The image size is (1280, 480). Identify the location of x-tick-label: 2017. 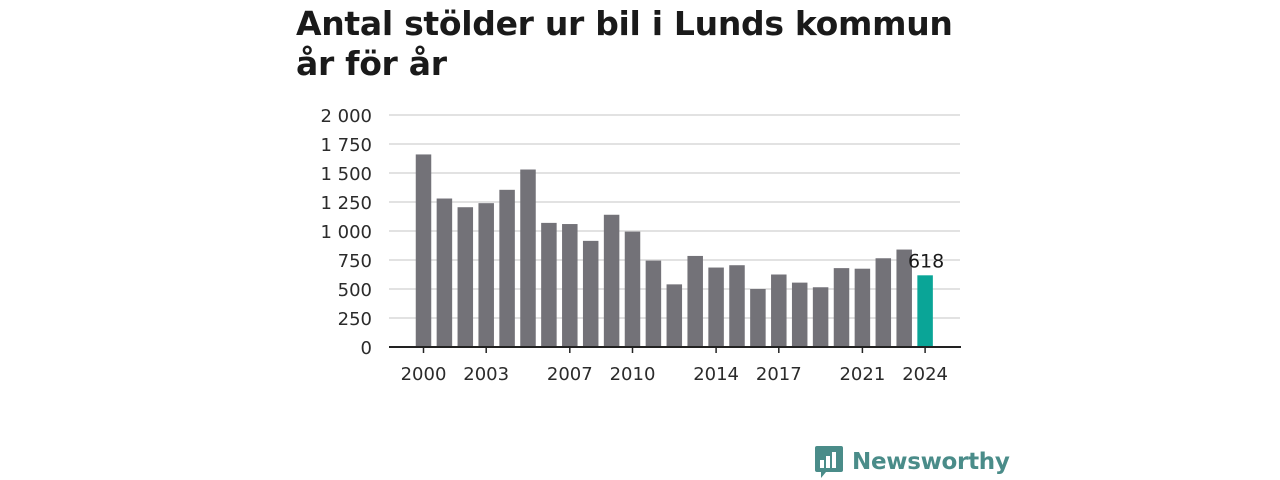
(779, 374).